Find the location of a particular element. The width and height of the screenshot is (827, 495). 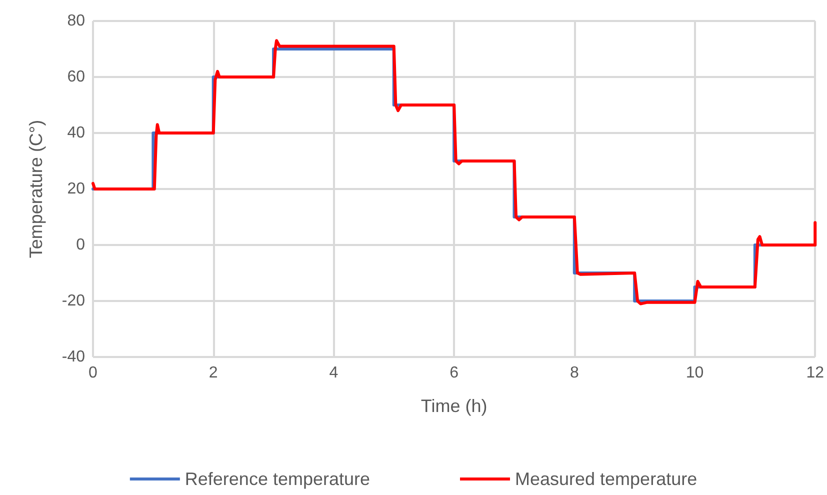

x-tick-label: 12 is located at coordinates (815, 373).